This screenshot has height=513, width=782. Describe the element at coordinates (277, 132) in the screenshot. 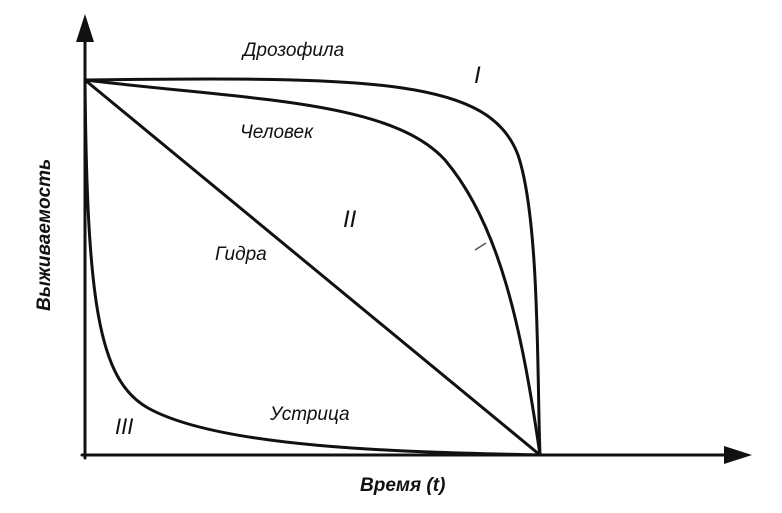

I see `label-human: Человек` at that location.